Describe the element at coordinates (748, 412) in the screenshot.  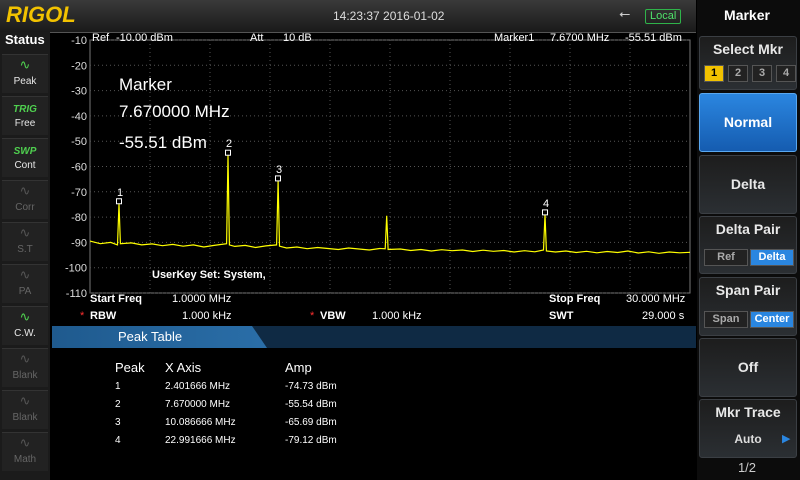
I see `softkey-label: Mkr Trace` at that location.